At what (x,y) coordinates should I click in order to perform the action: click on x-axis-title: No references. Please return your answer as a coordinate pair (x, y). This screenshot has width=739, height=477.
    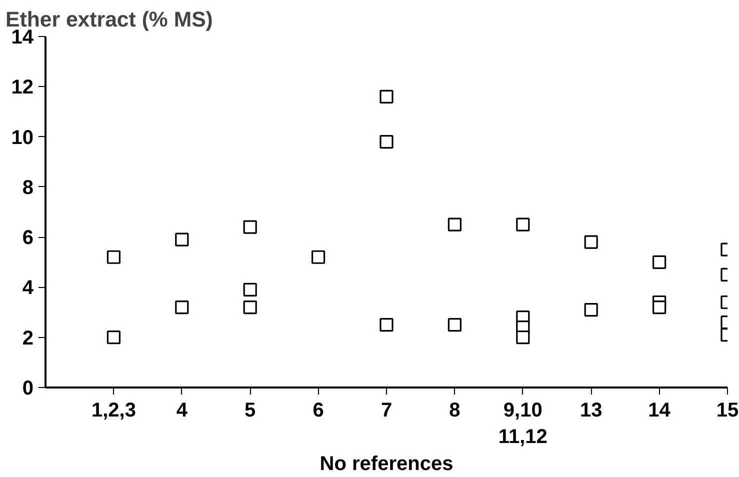
    Looking at the image, I should click on (387, 463).